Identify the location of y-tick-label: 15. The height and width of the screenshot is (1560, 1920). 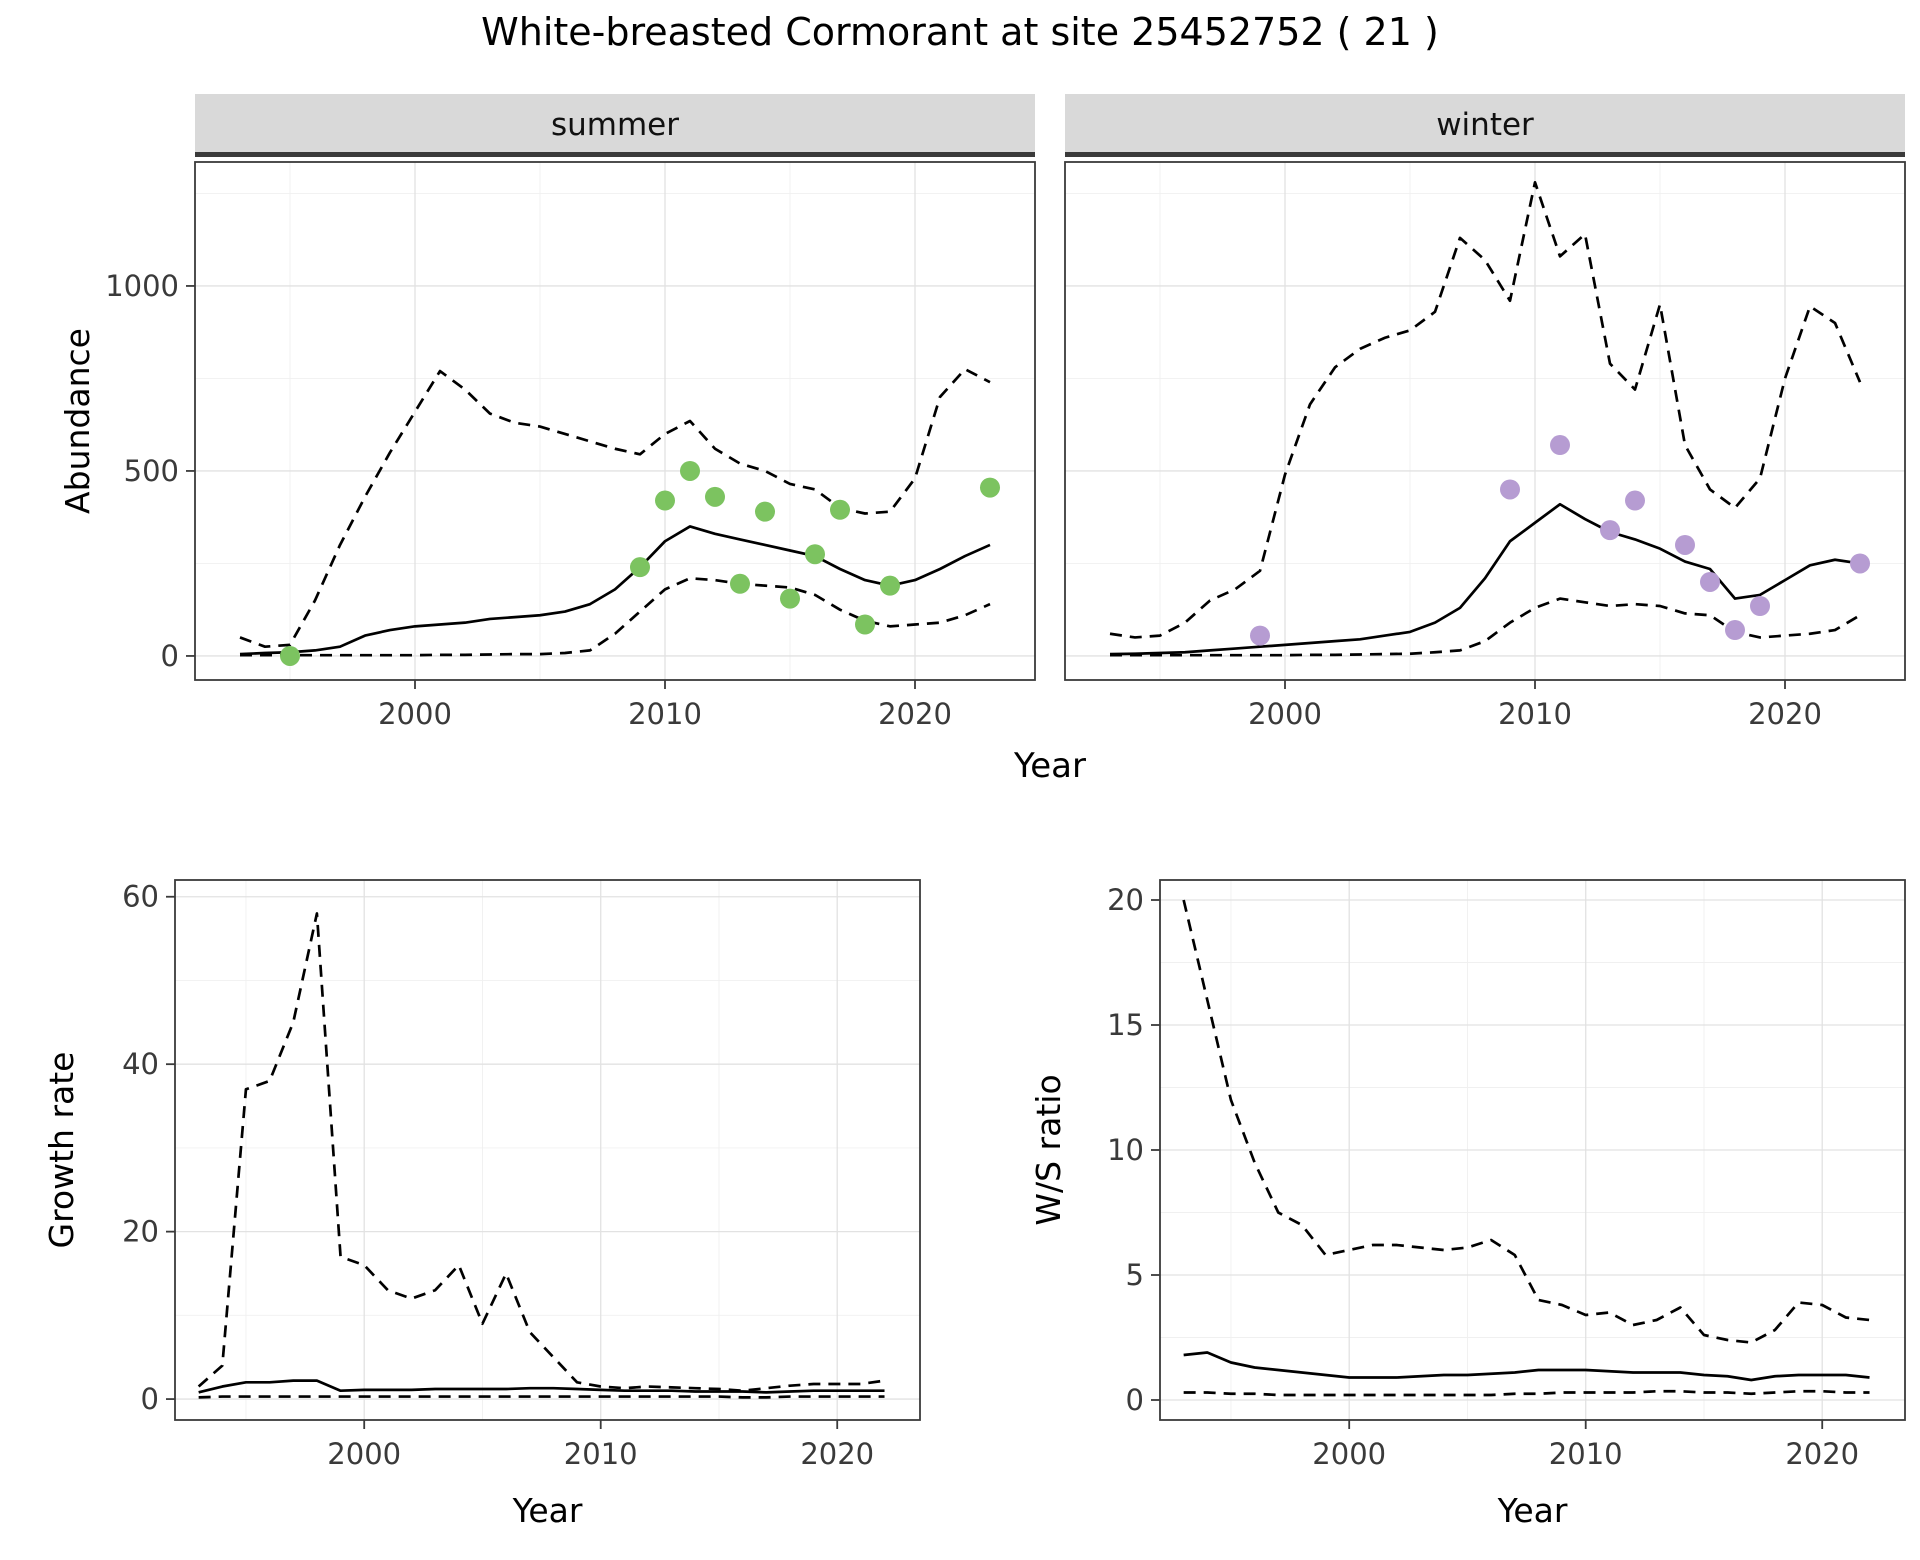
(1125, 1025).